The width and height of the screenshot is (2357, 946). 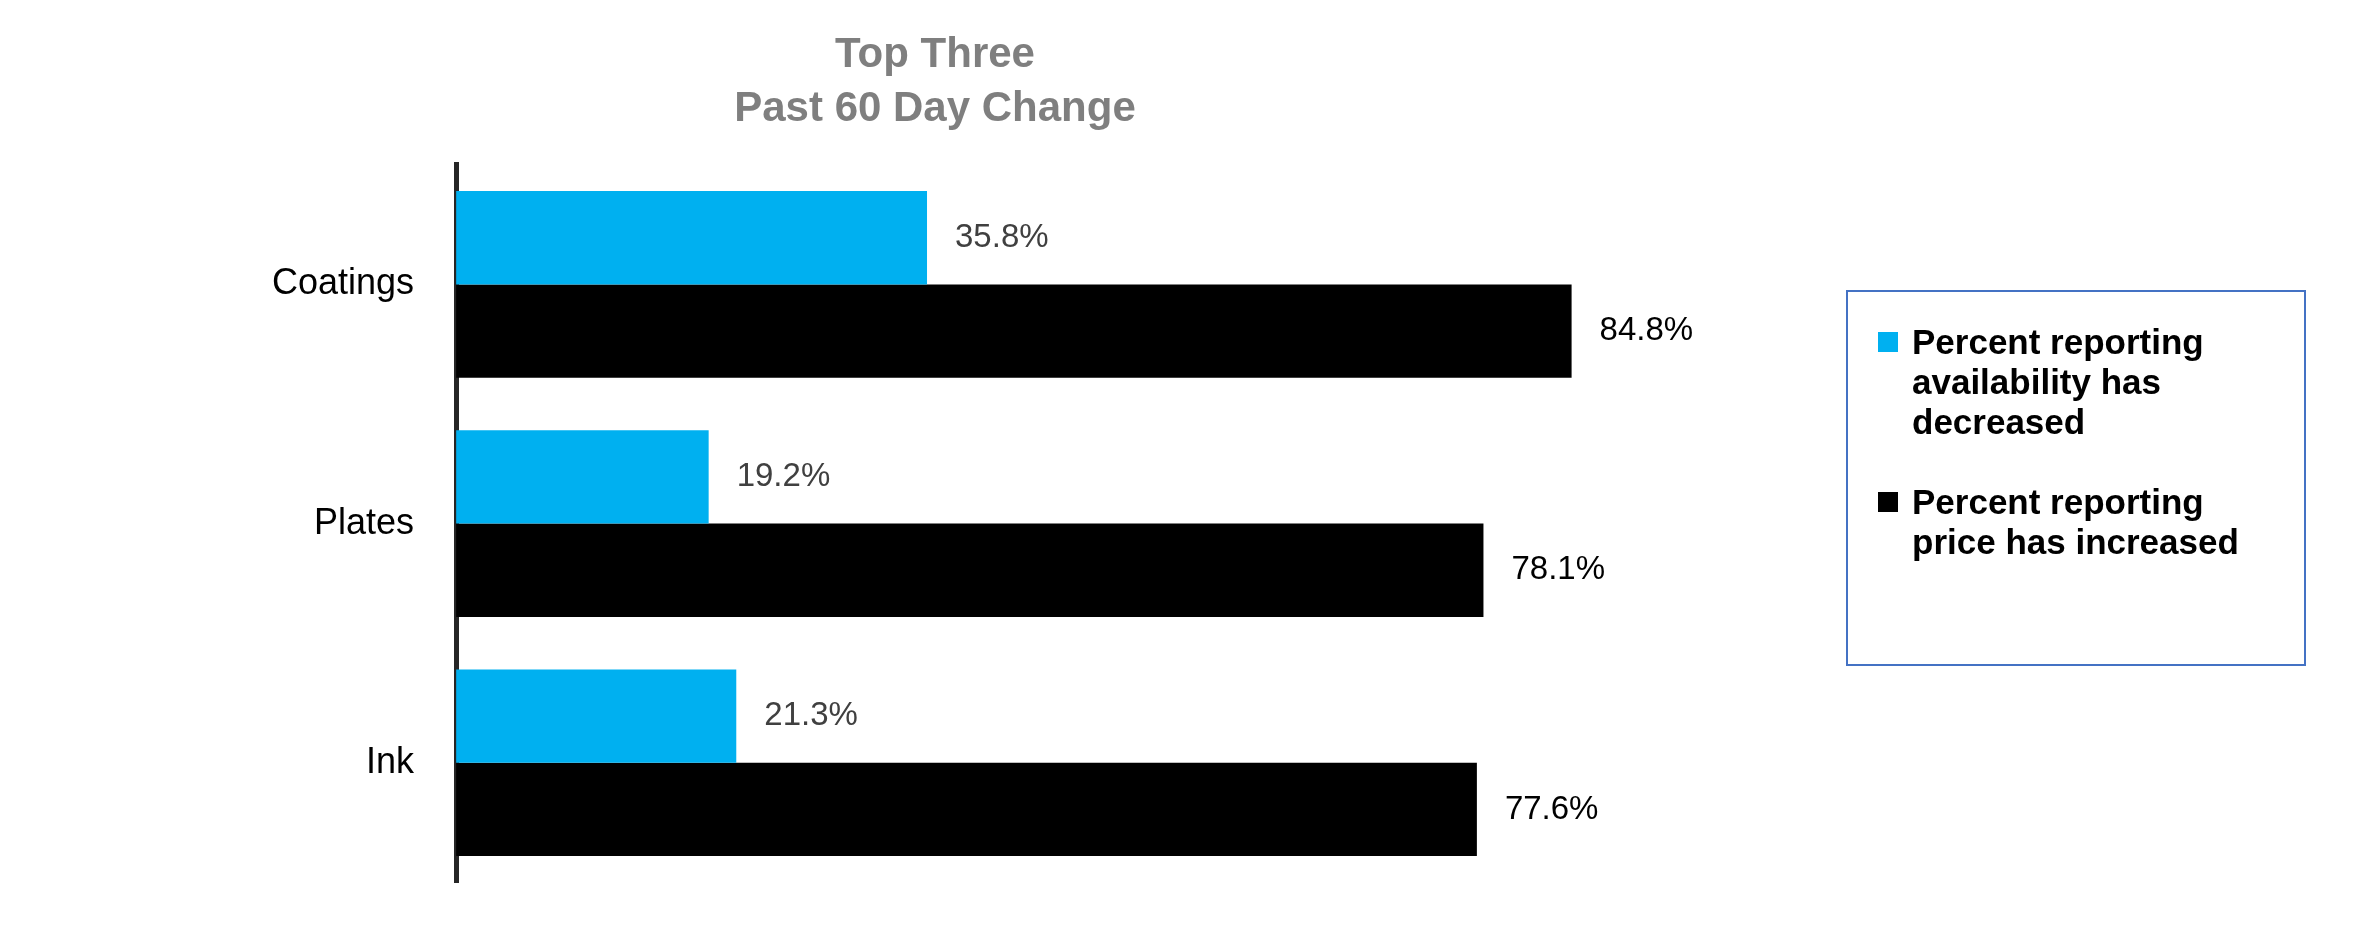 I want to click on y-tick-label: Ink, so click(x=391, y=760).